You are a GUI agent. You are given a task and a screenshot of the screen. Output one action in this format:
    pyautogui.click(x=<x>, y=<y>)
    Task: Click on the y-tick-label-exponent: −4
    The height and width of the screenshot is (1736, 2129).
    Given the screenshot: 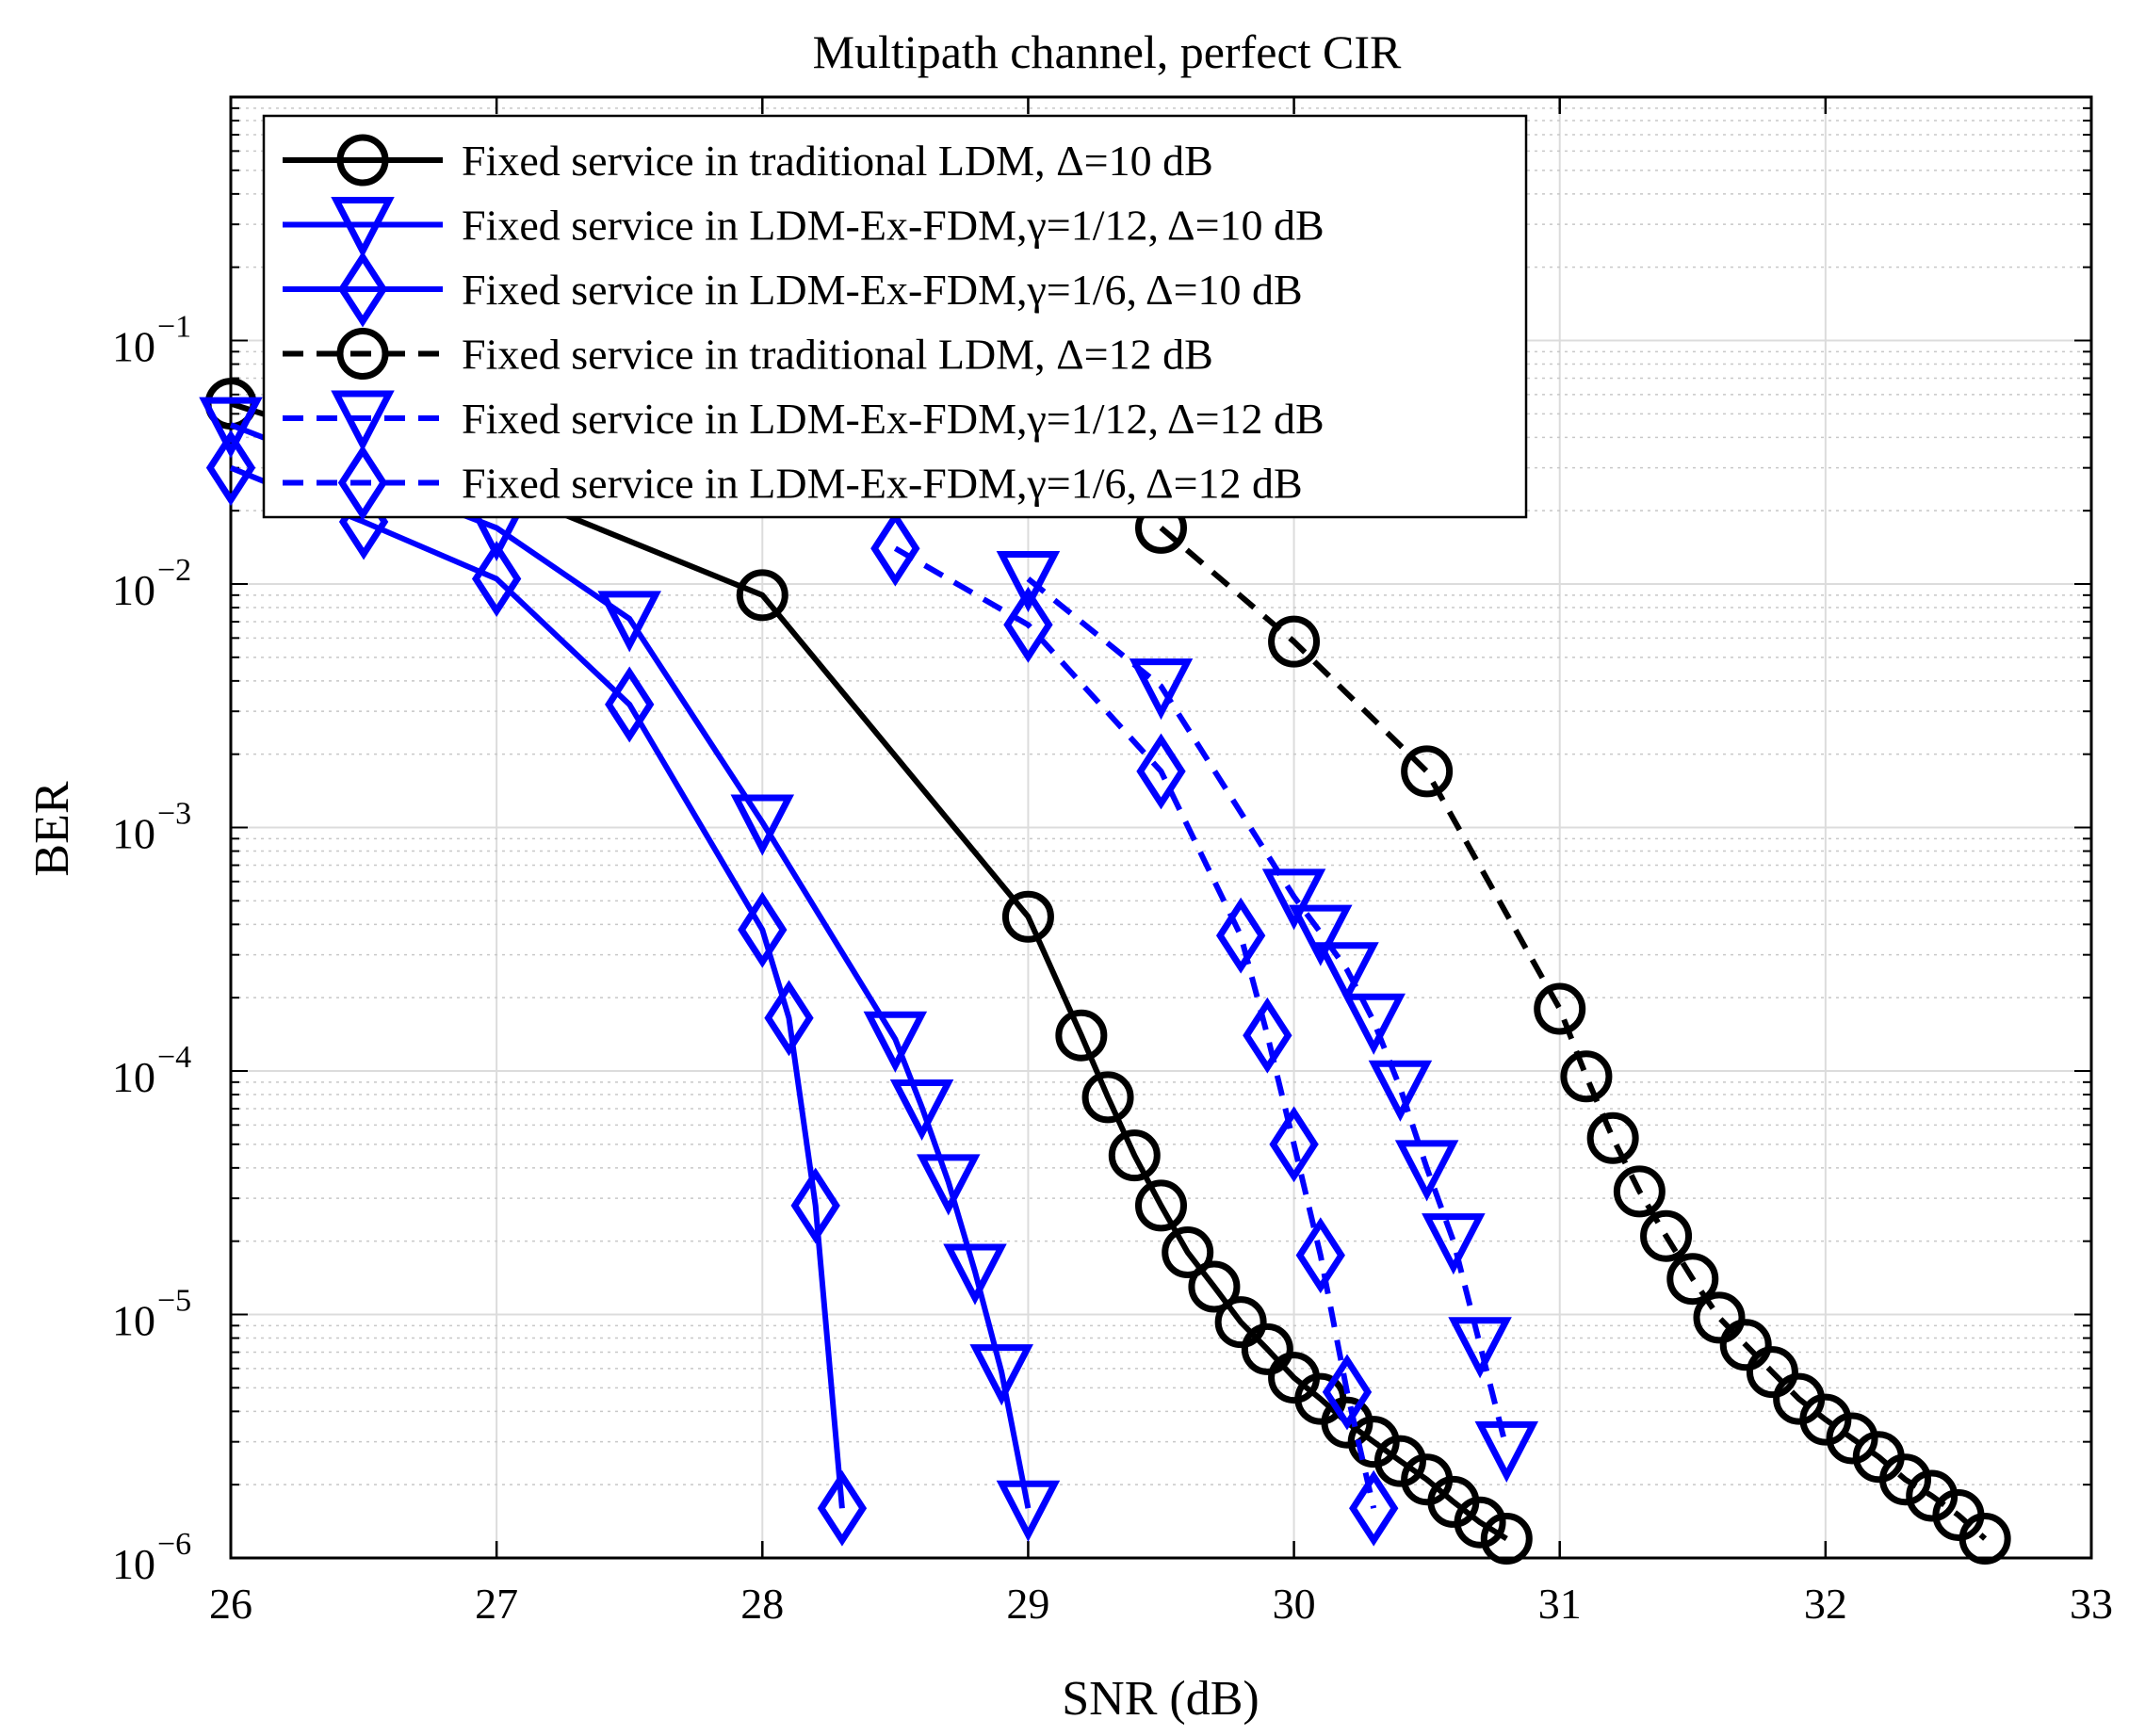 What is the action you would take?
    pyautogui.click(x=174, y=1057)
    